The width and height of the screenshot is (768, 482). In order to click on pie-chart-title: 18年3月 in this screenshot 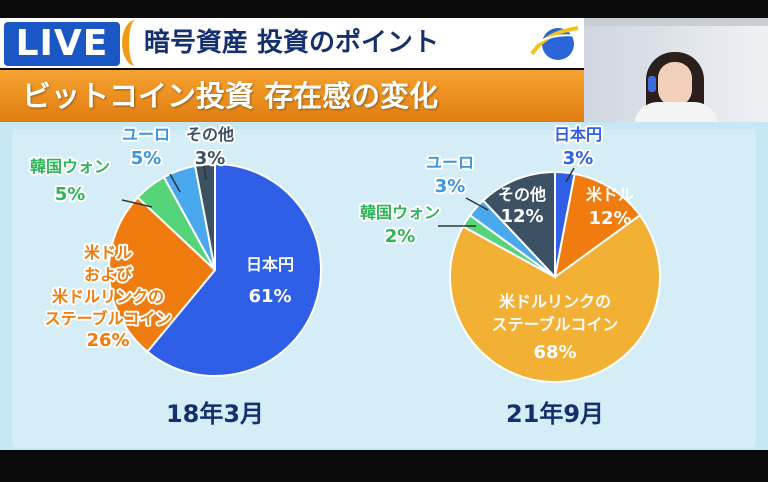, I will do `click(215, 414)`.